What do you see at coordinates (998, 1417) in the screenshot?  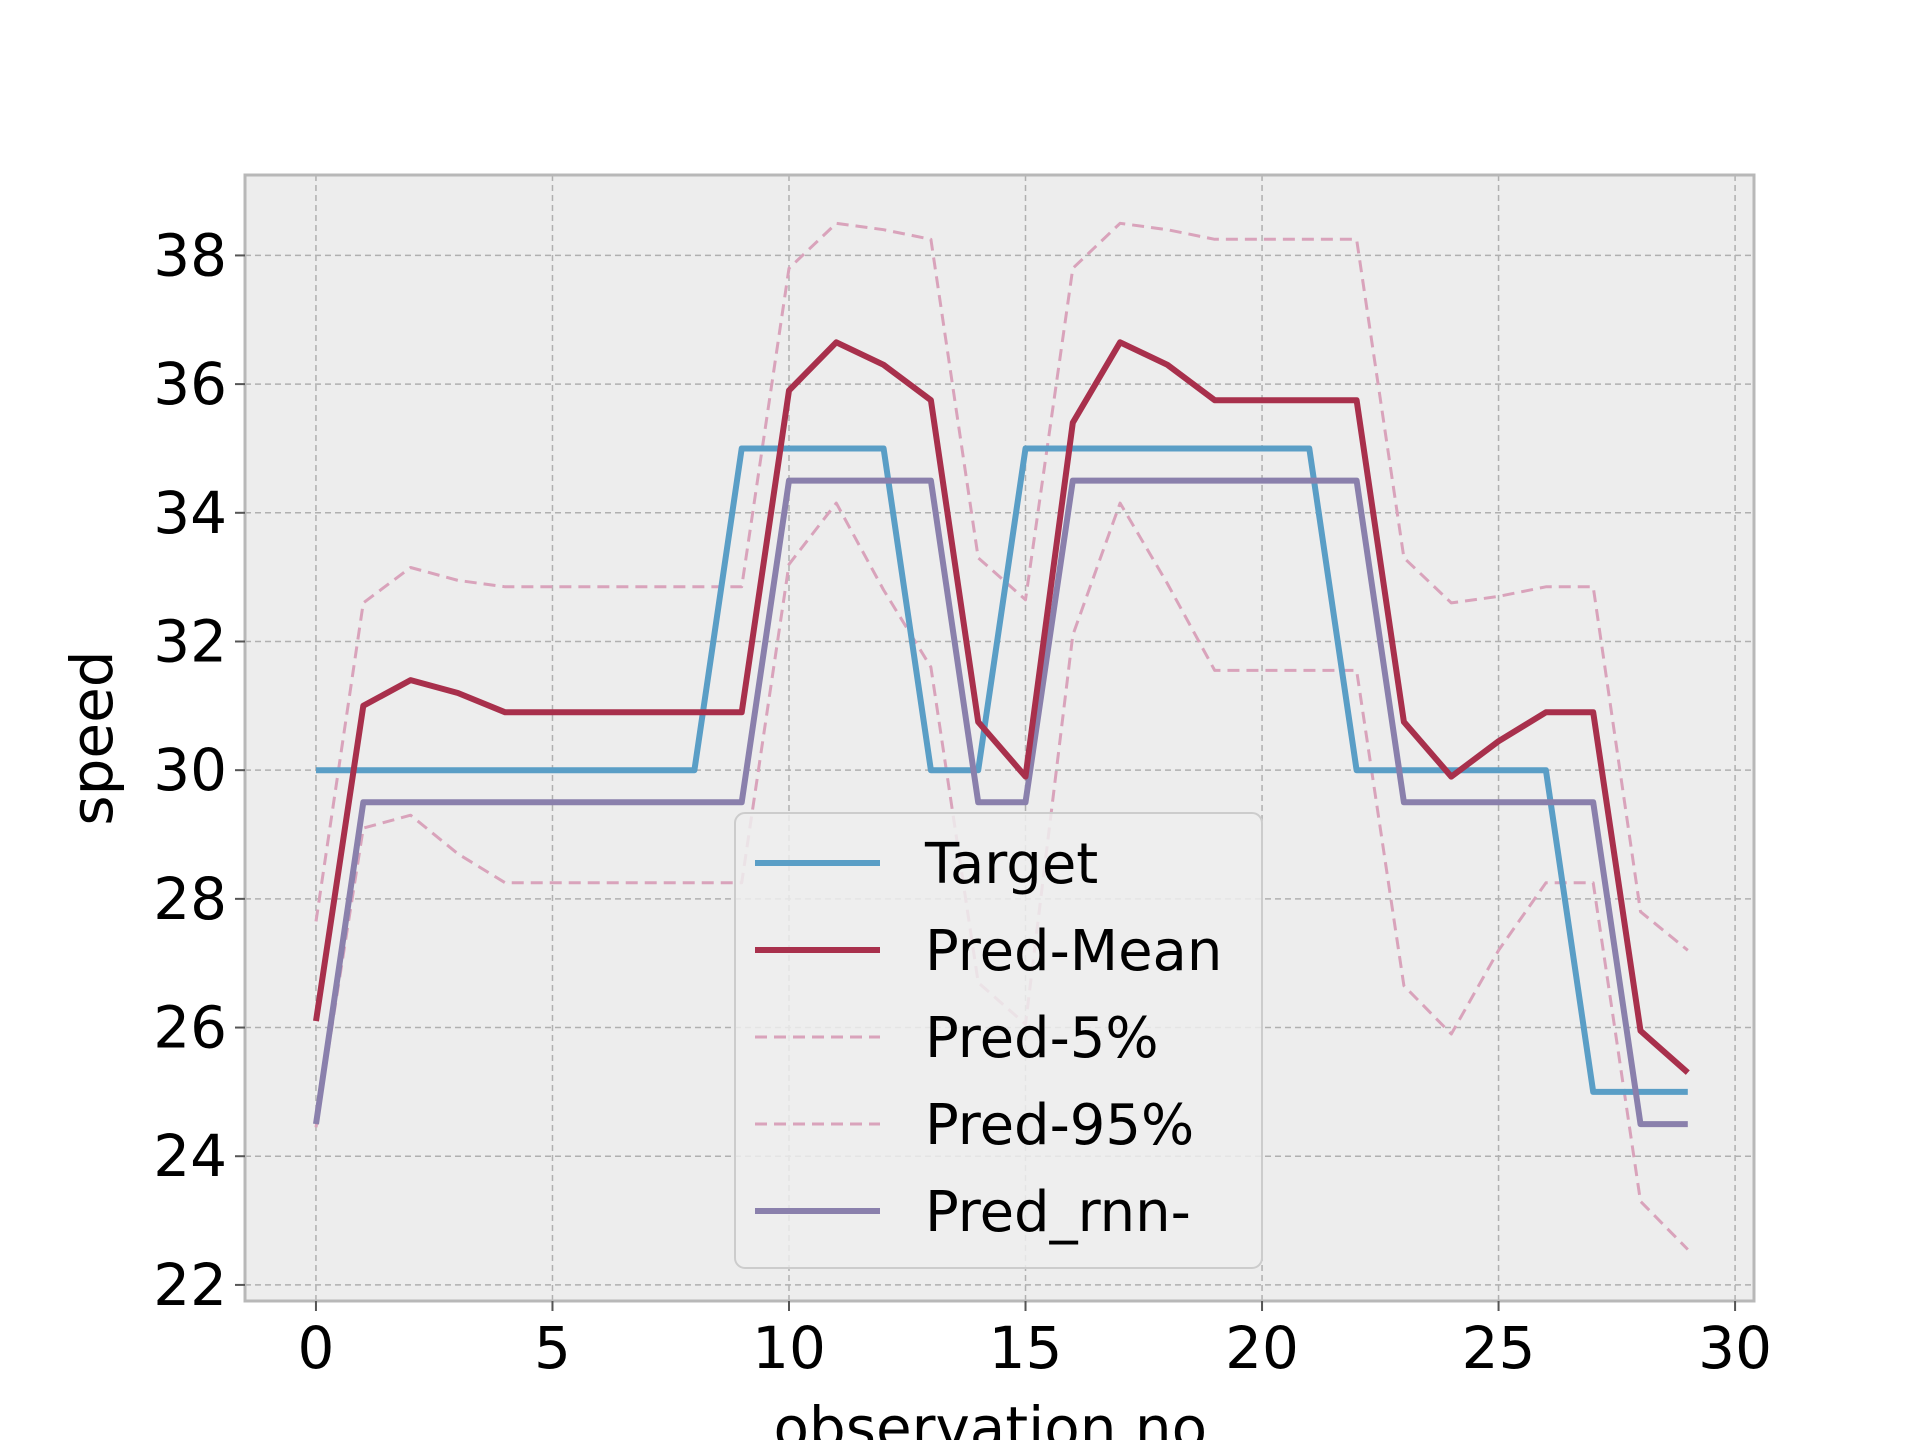 I see `x-axis-title: observation no.` at bounding box center [998, 1417].